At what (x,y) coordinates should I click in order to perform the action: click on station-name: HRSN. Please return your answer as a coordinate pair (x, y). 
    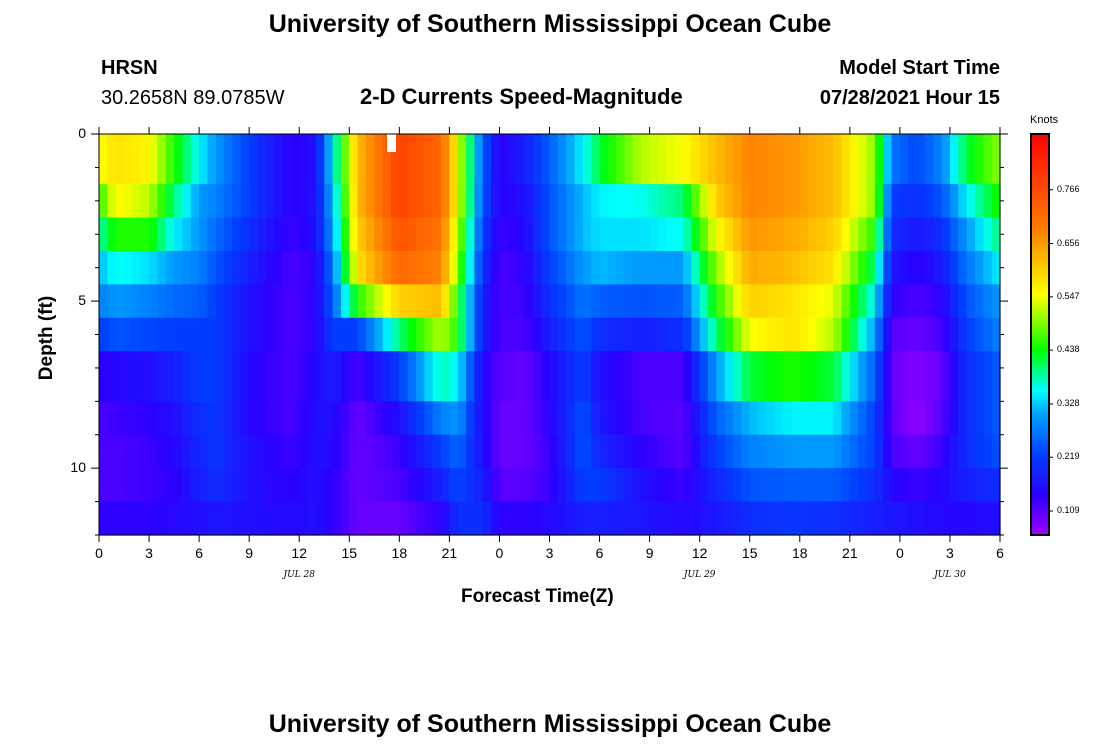
    Looking at the image, I should click on (129, 68).